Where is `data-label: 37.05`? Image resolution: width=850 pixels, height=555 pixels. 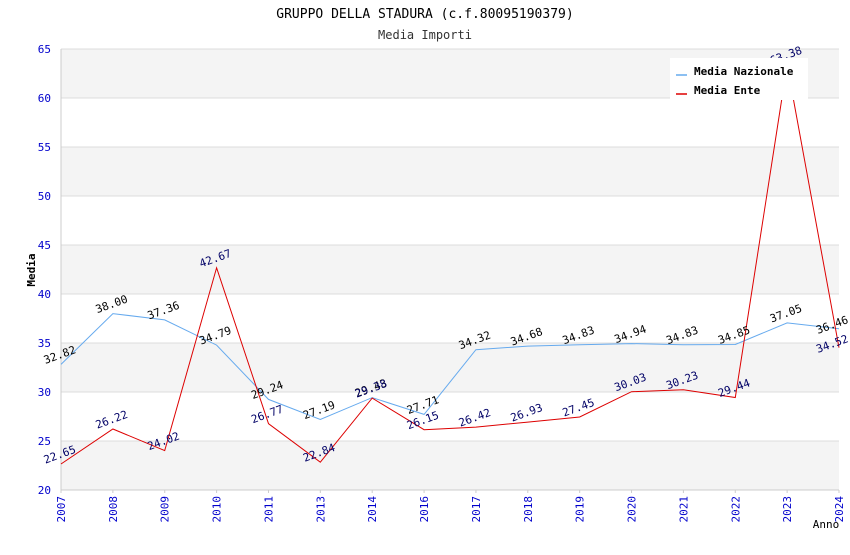 data-label: 37.05 is located at coordinates (786, 314).